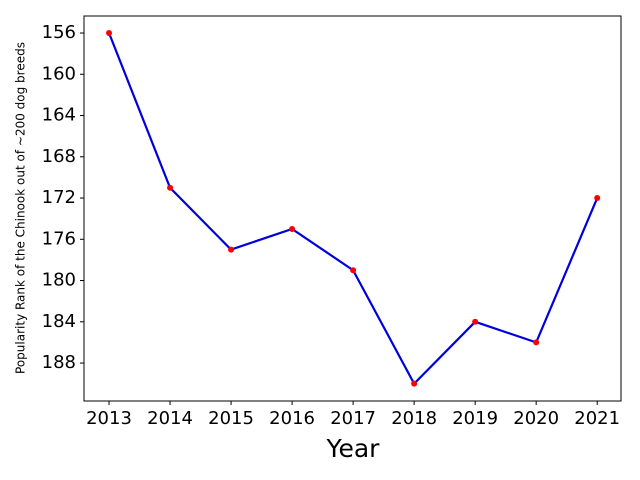 The width and height of the screenshot is (640, 480). Describe the element at coordinates (59, 73) in the screenshot. I see `y-tick-label: 160` at that location.